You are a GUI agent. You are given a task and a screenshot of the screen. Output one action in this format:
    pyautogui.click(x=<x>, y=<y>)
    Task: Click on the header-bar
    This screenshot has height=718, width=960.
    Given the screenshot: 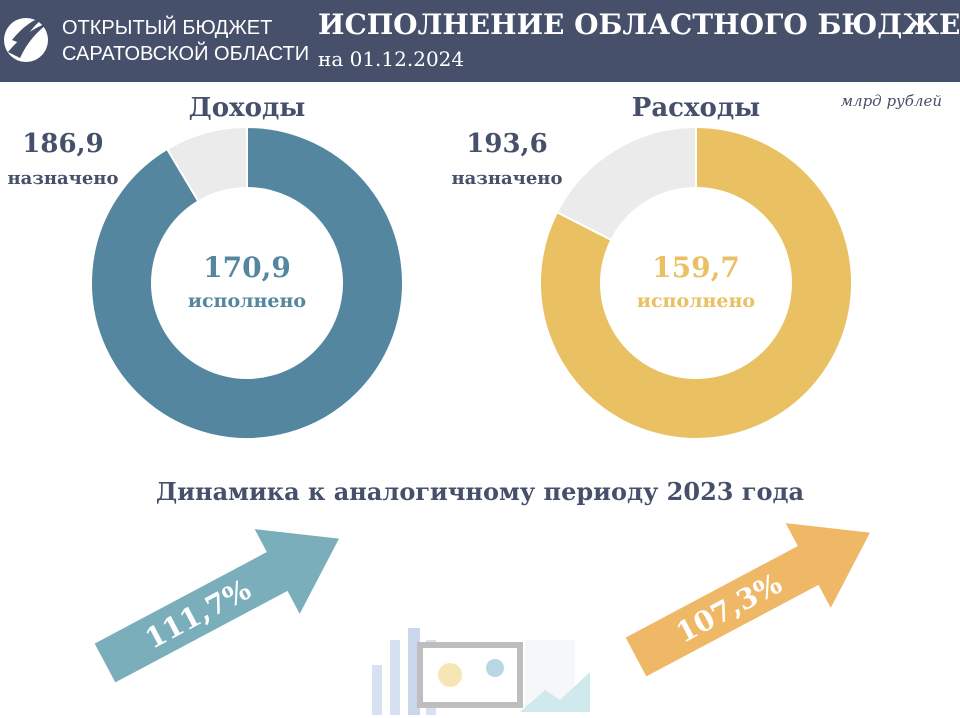 What is the action you would take?
    pyautogui.click(x=480, y=41)
    